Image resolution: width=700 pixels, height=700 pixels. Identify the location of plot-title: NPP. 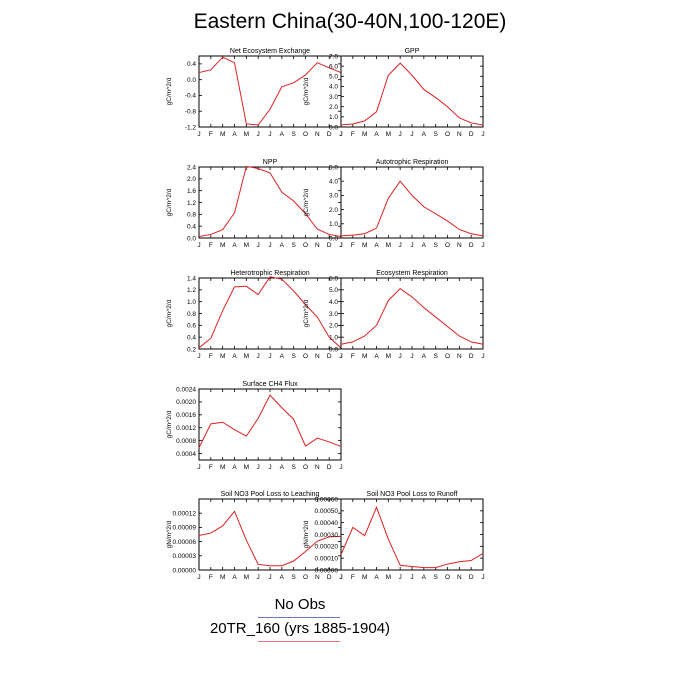
(270, 162).